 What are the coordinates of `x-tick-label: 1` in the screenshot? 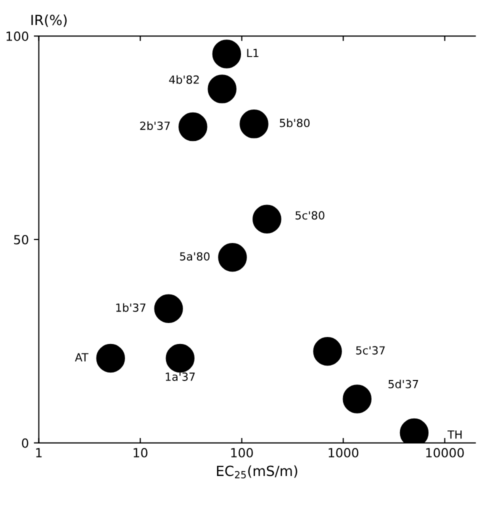 It's located at (39, 453).